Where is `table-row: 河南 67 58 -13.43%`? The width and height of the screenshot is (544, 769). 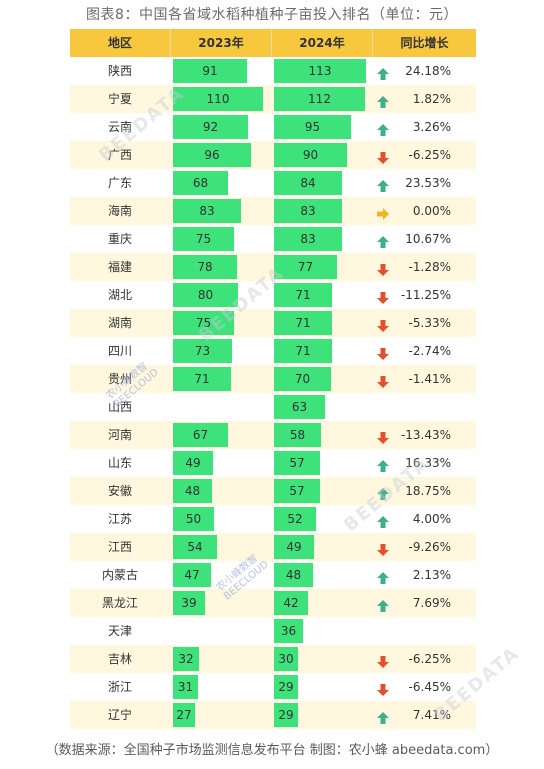 table-row: 河南 67 58 -13.43% is located at coordinates (273, 435).